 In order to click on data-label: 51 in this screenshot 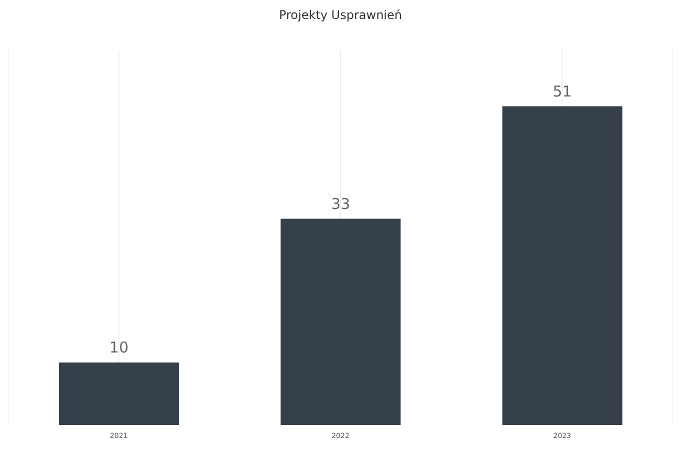, I will do `click(562, 91)`.